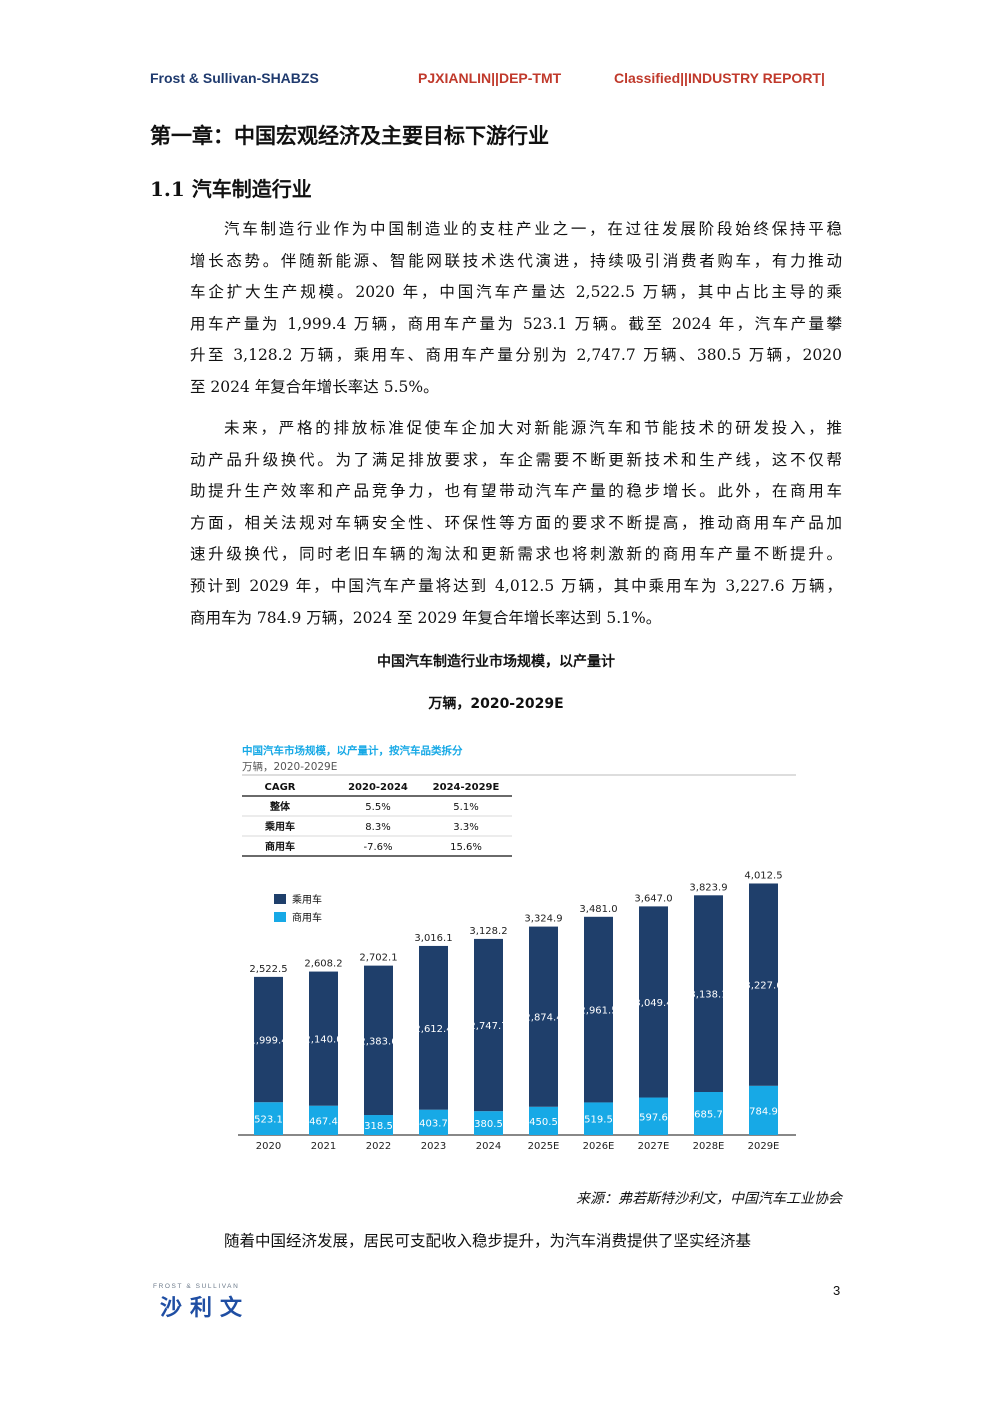 The image size is (992, 1403). What do you see at coordinates (378, 1041) in the screenshot?
I see `passenger-label: 2,383.6` at bounding box center [378, 1041].